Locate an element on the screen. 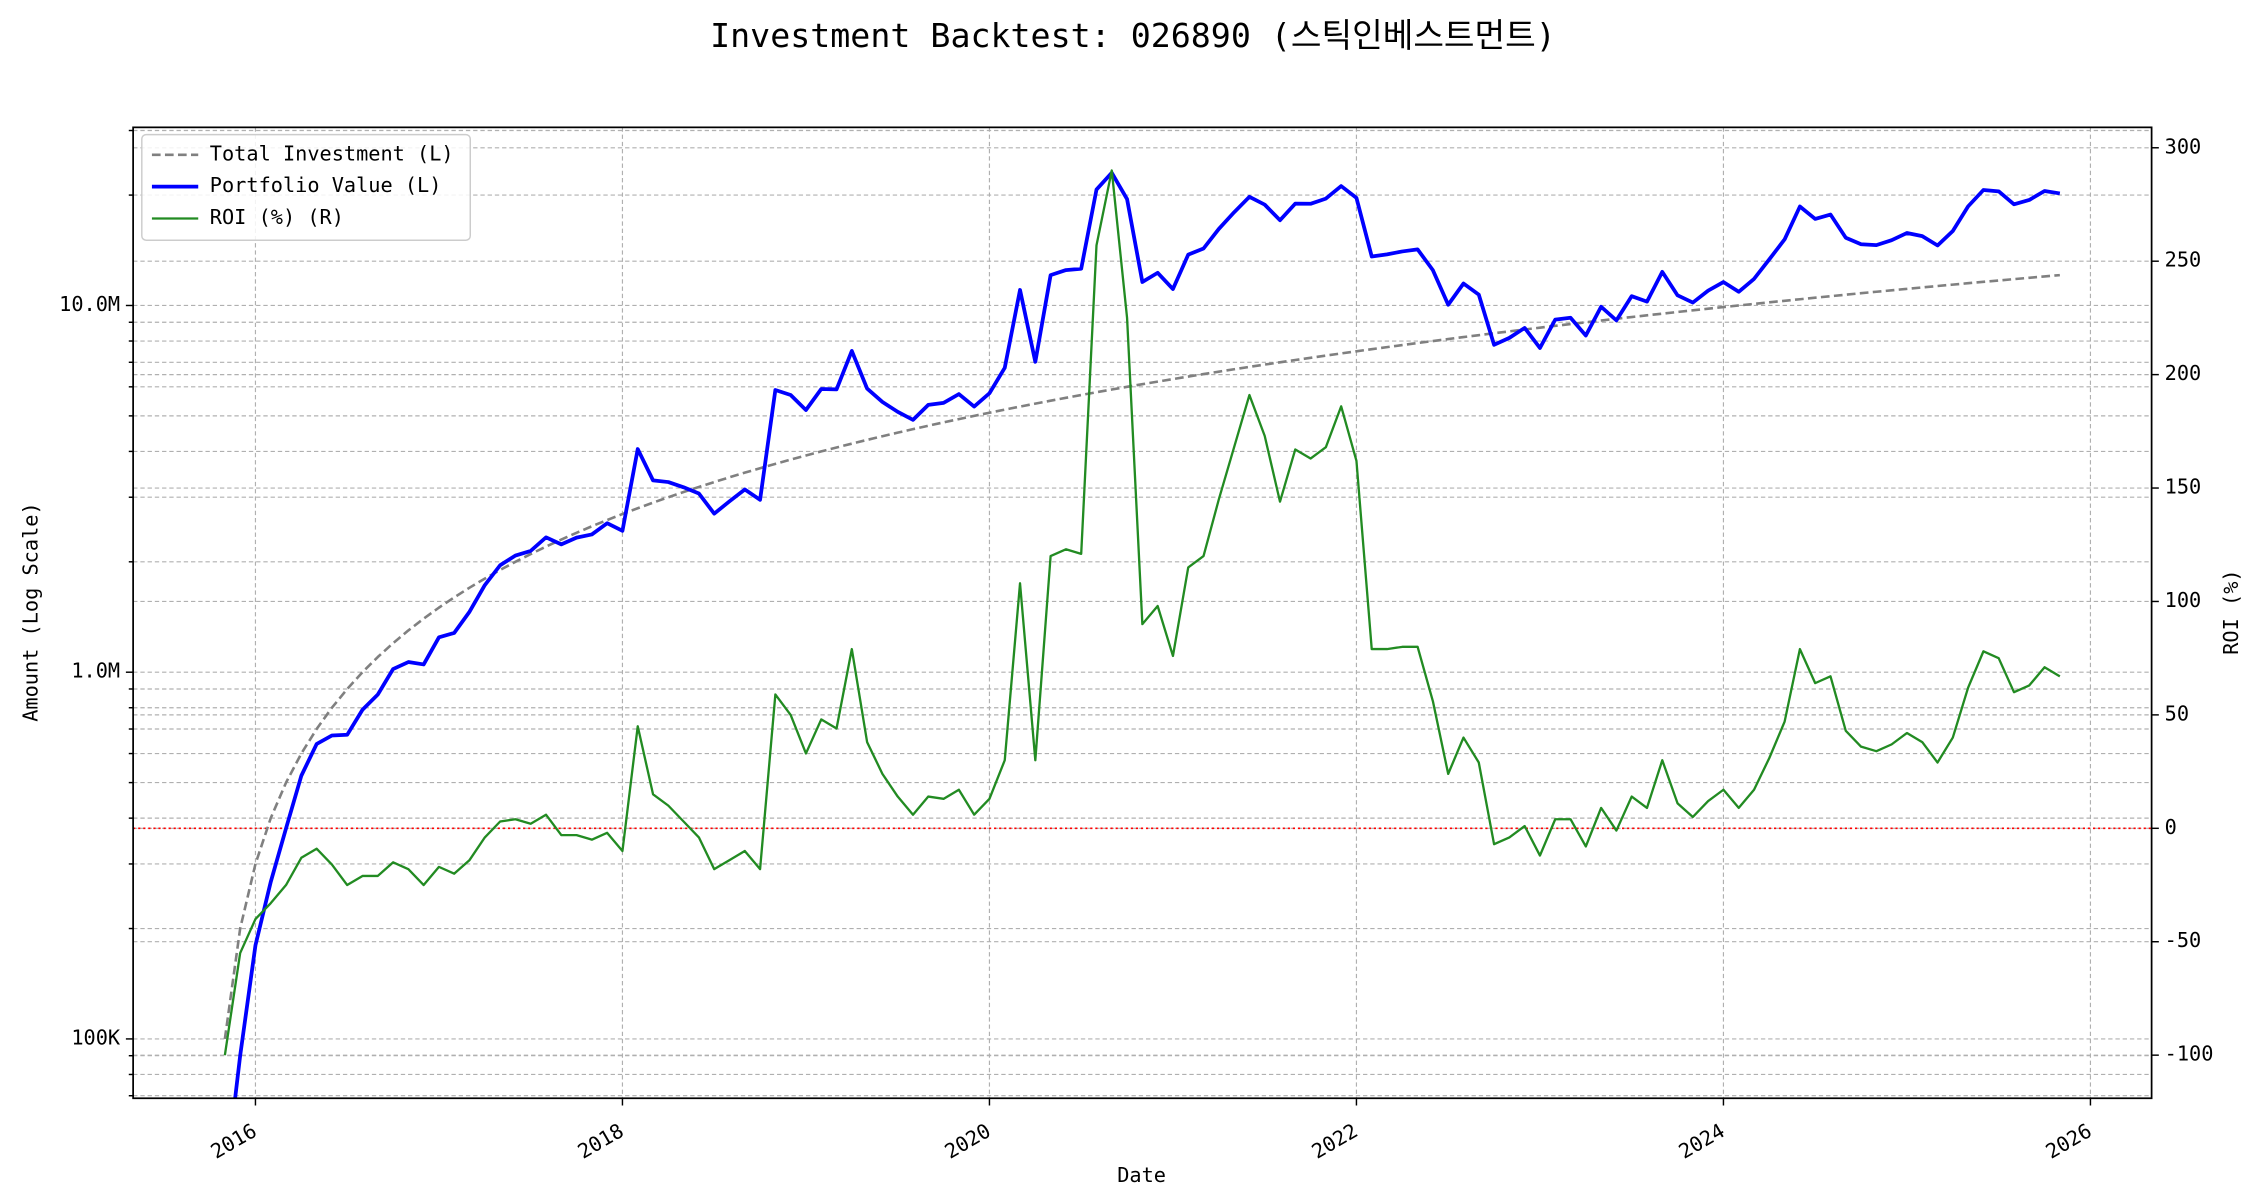 The image size is (2250, 1200). y2-tick-label: 300 is located at coordinates (2183, 146).